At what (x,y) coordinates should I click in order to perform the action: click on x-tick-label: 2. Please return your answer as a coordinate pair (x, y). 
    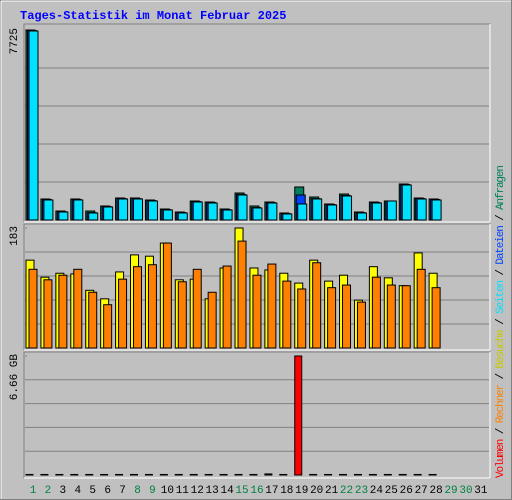
    Looking at the image, I should click on (48, 491).